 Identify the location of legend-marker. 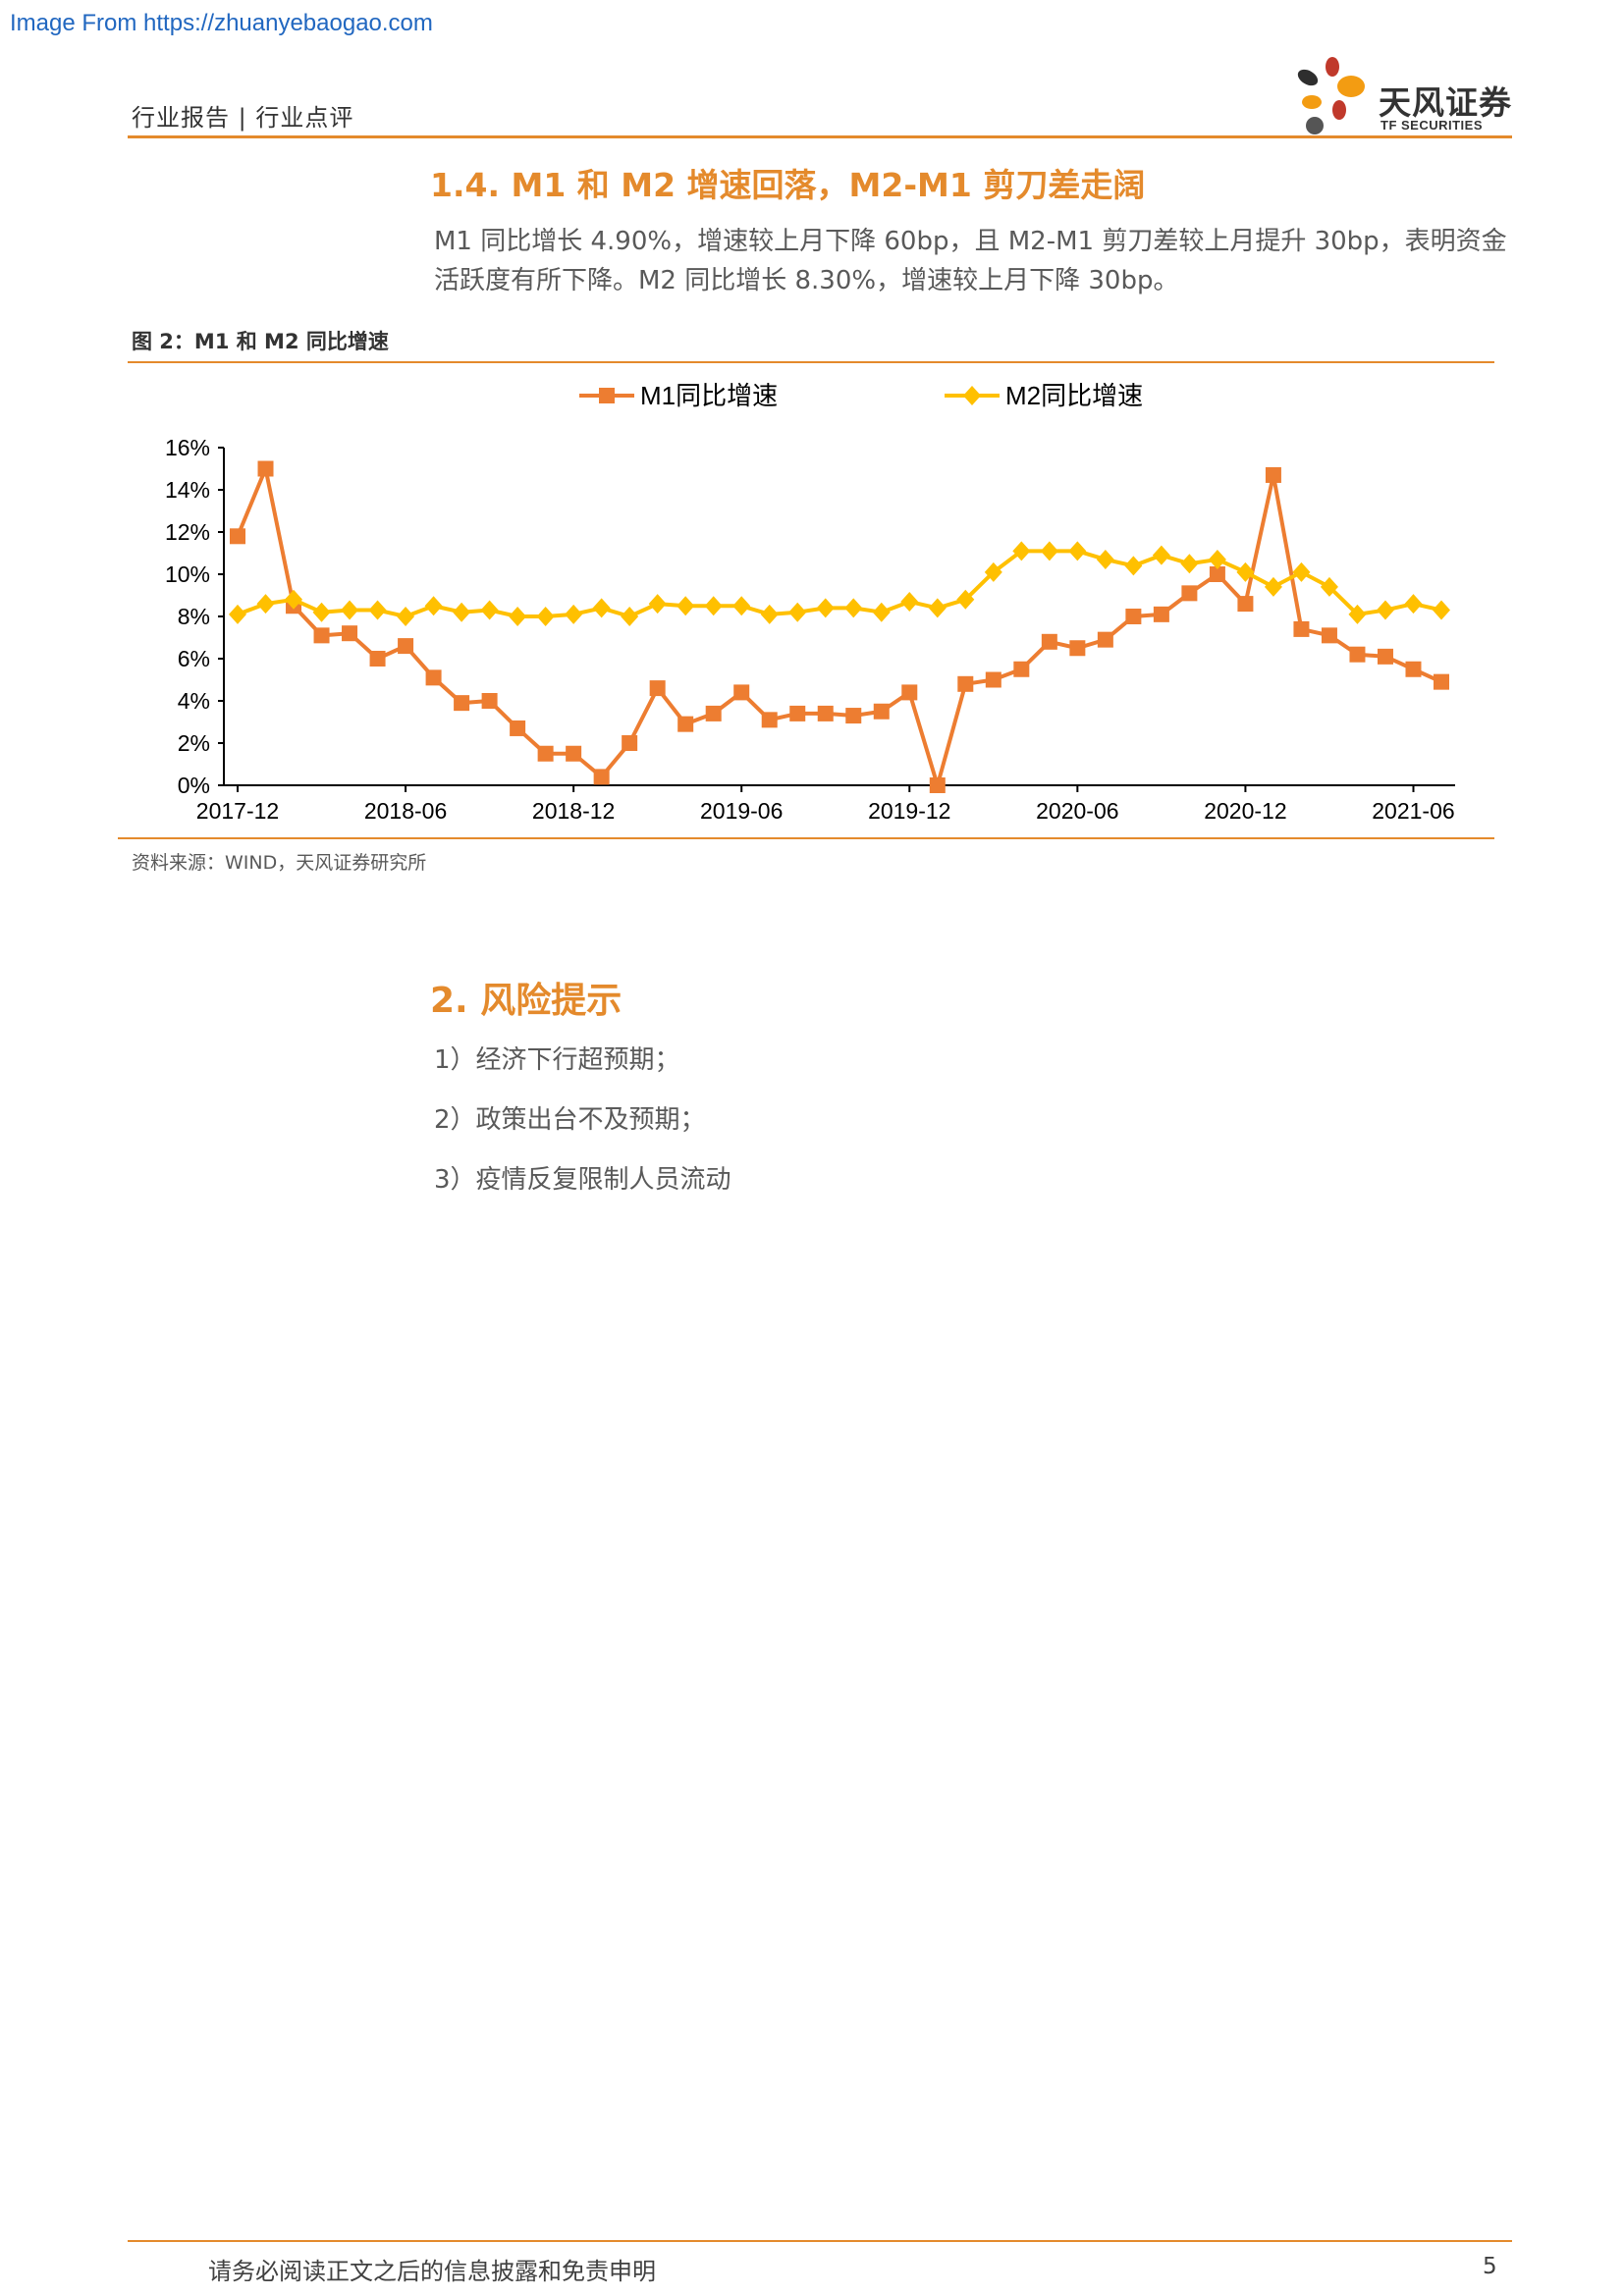
(972, 395).